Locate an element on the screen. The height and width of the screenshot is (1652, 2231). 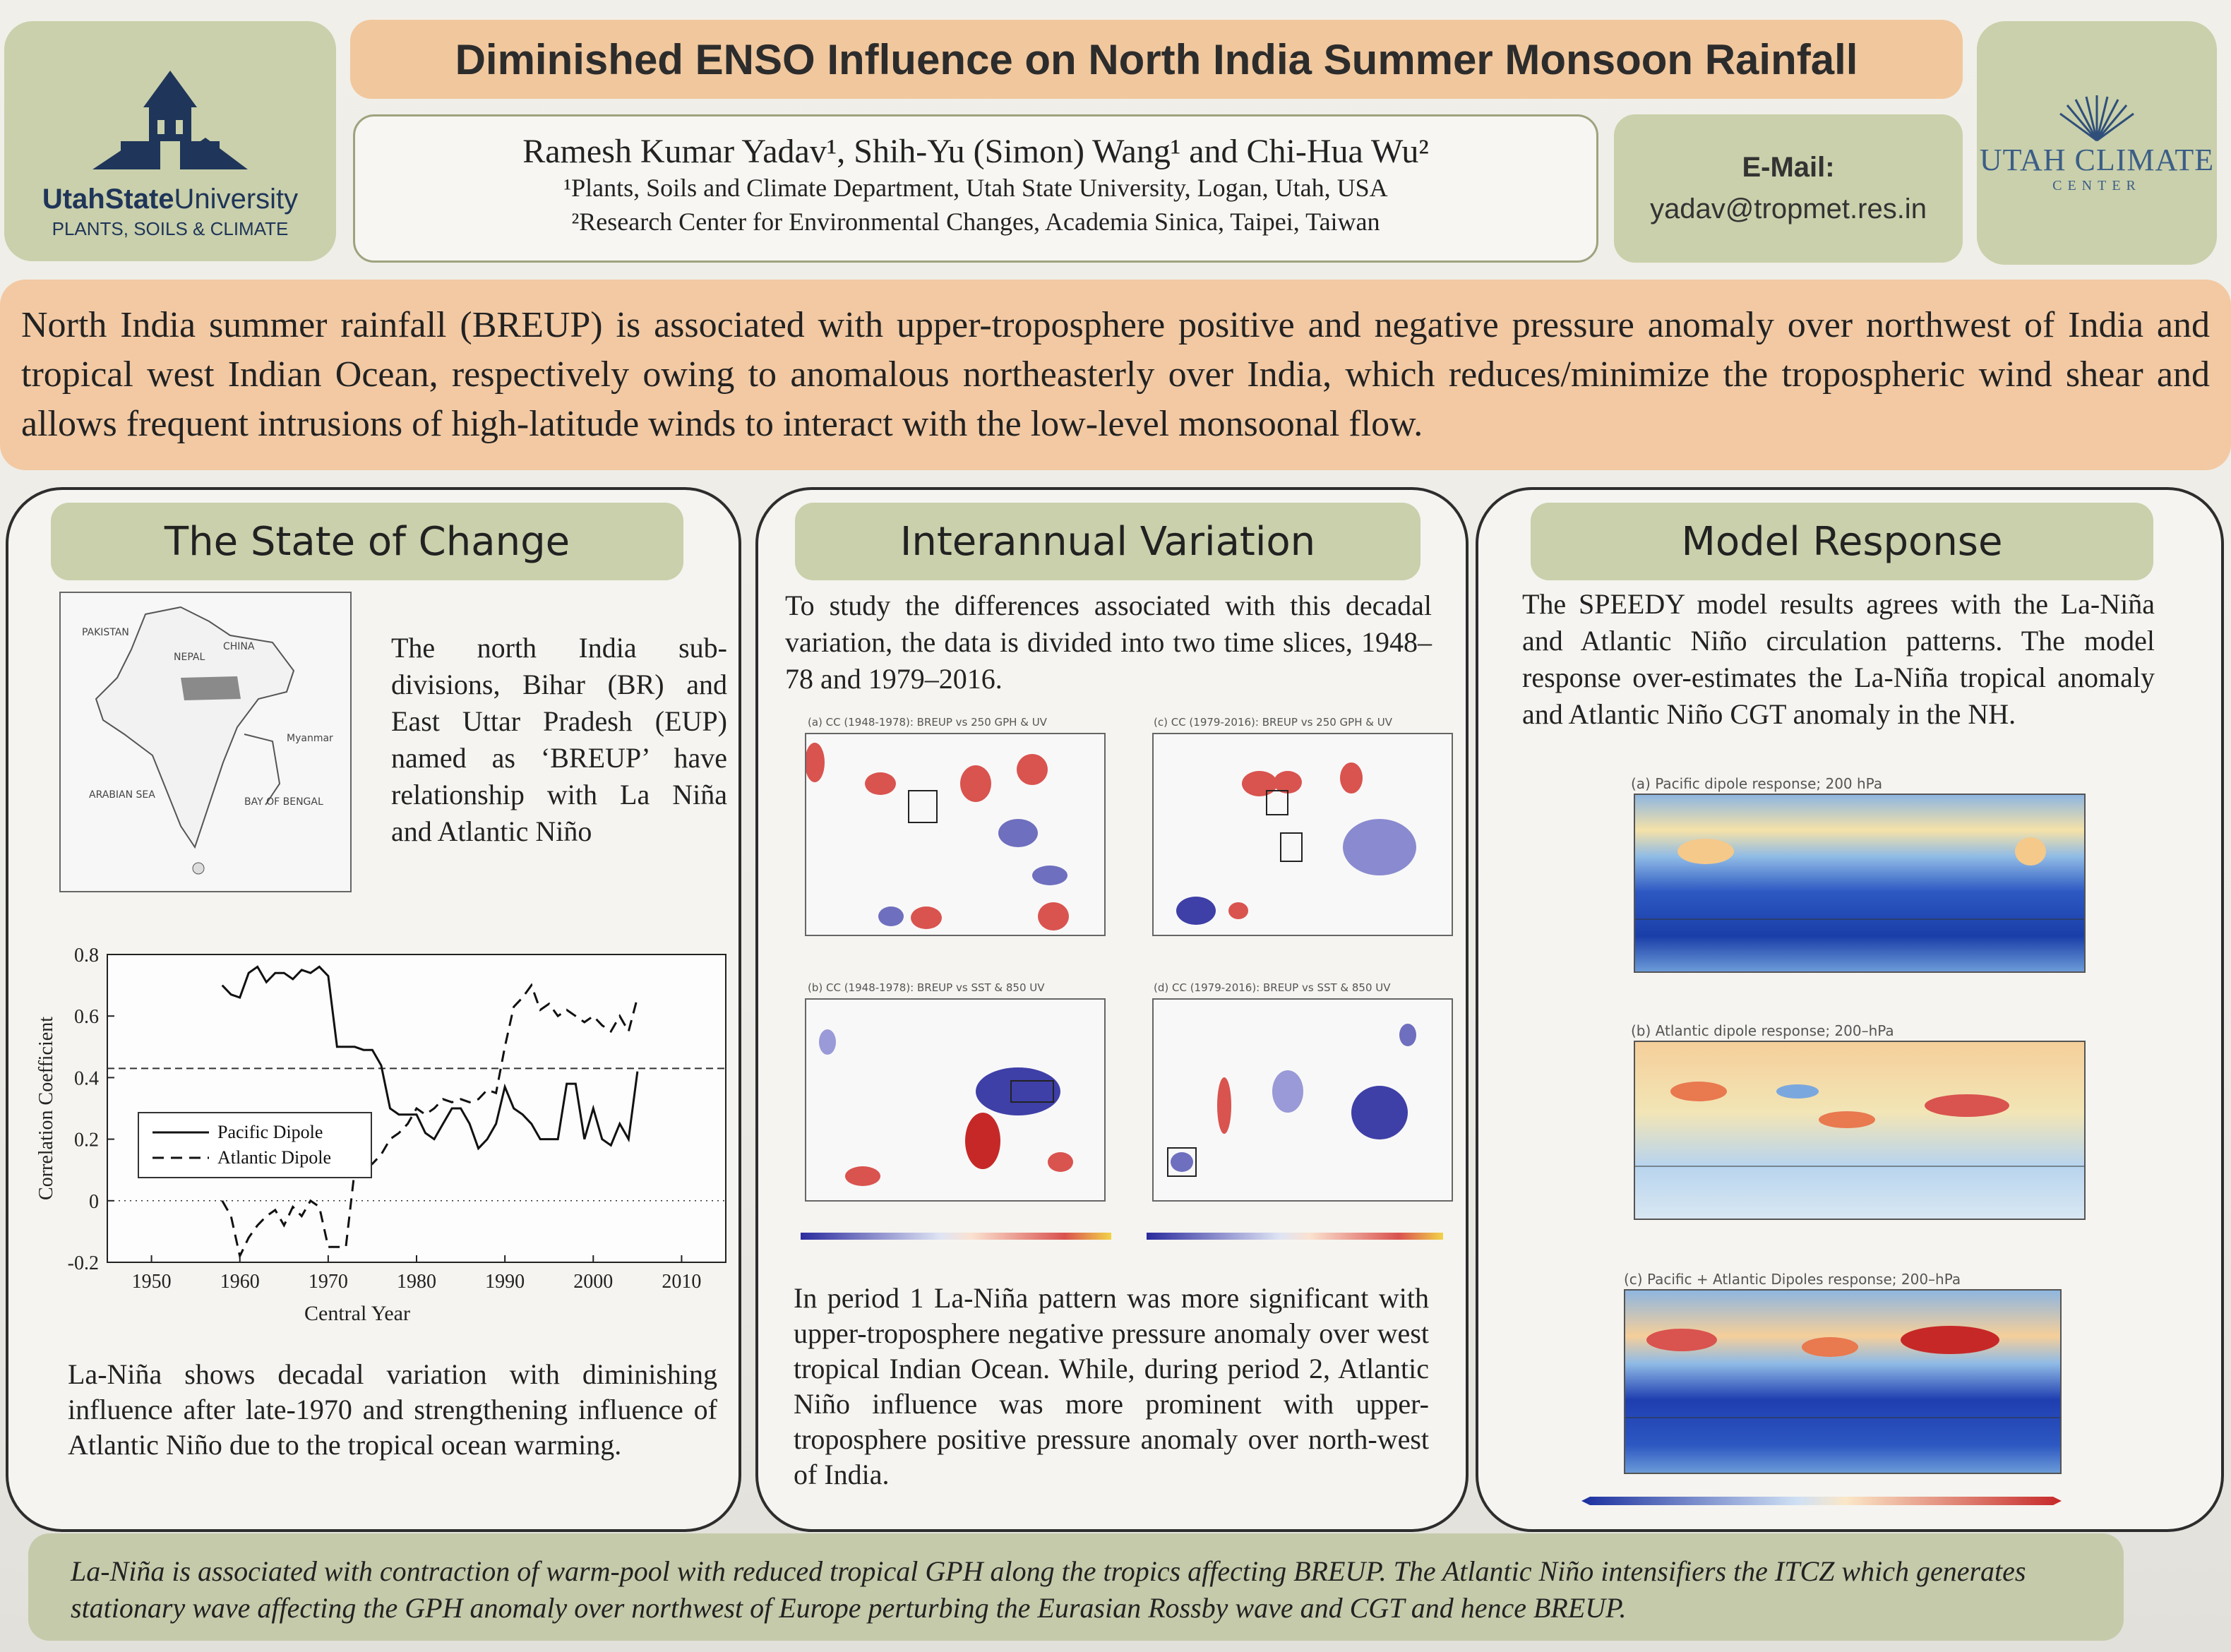
map-label-bay: BAY OF BENGAL is located at coordinates (283, 802).